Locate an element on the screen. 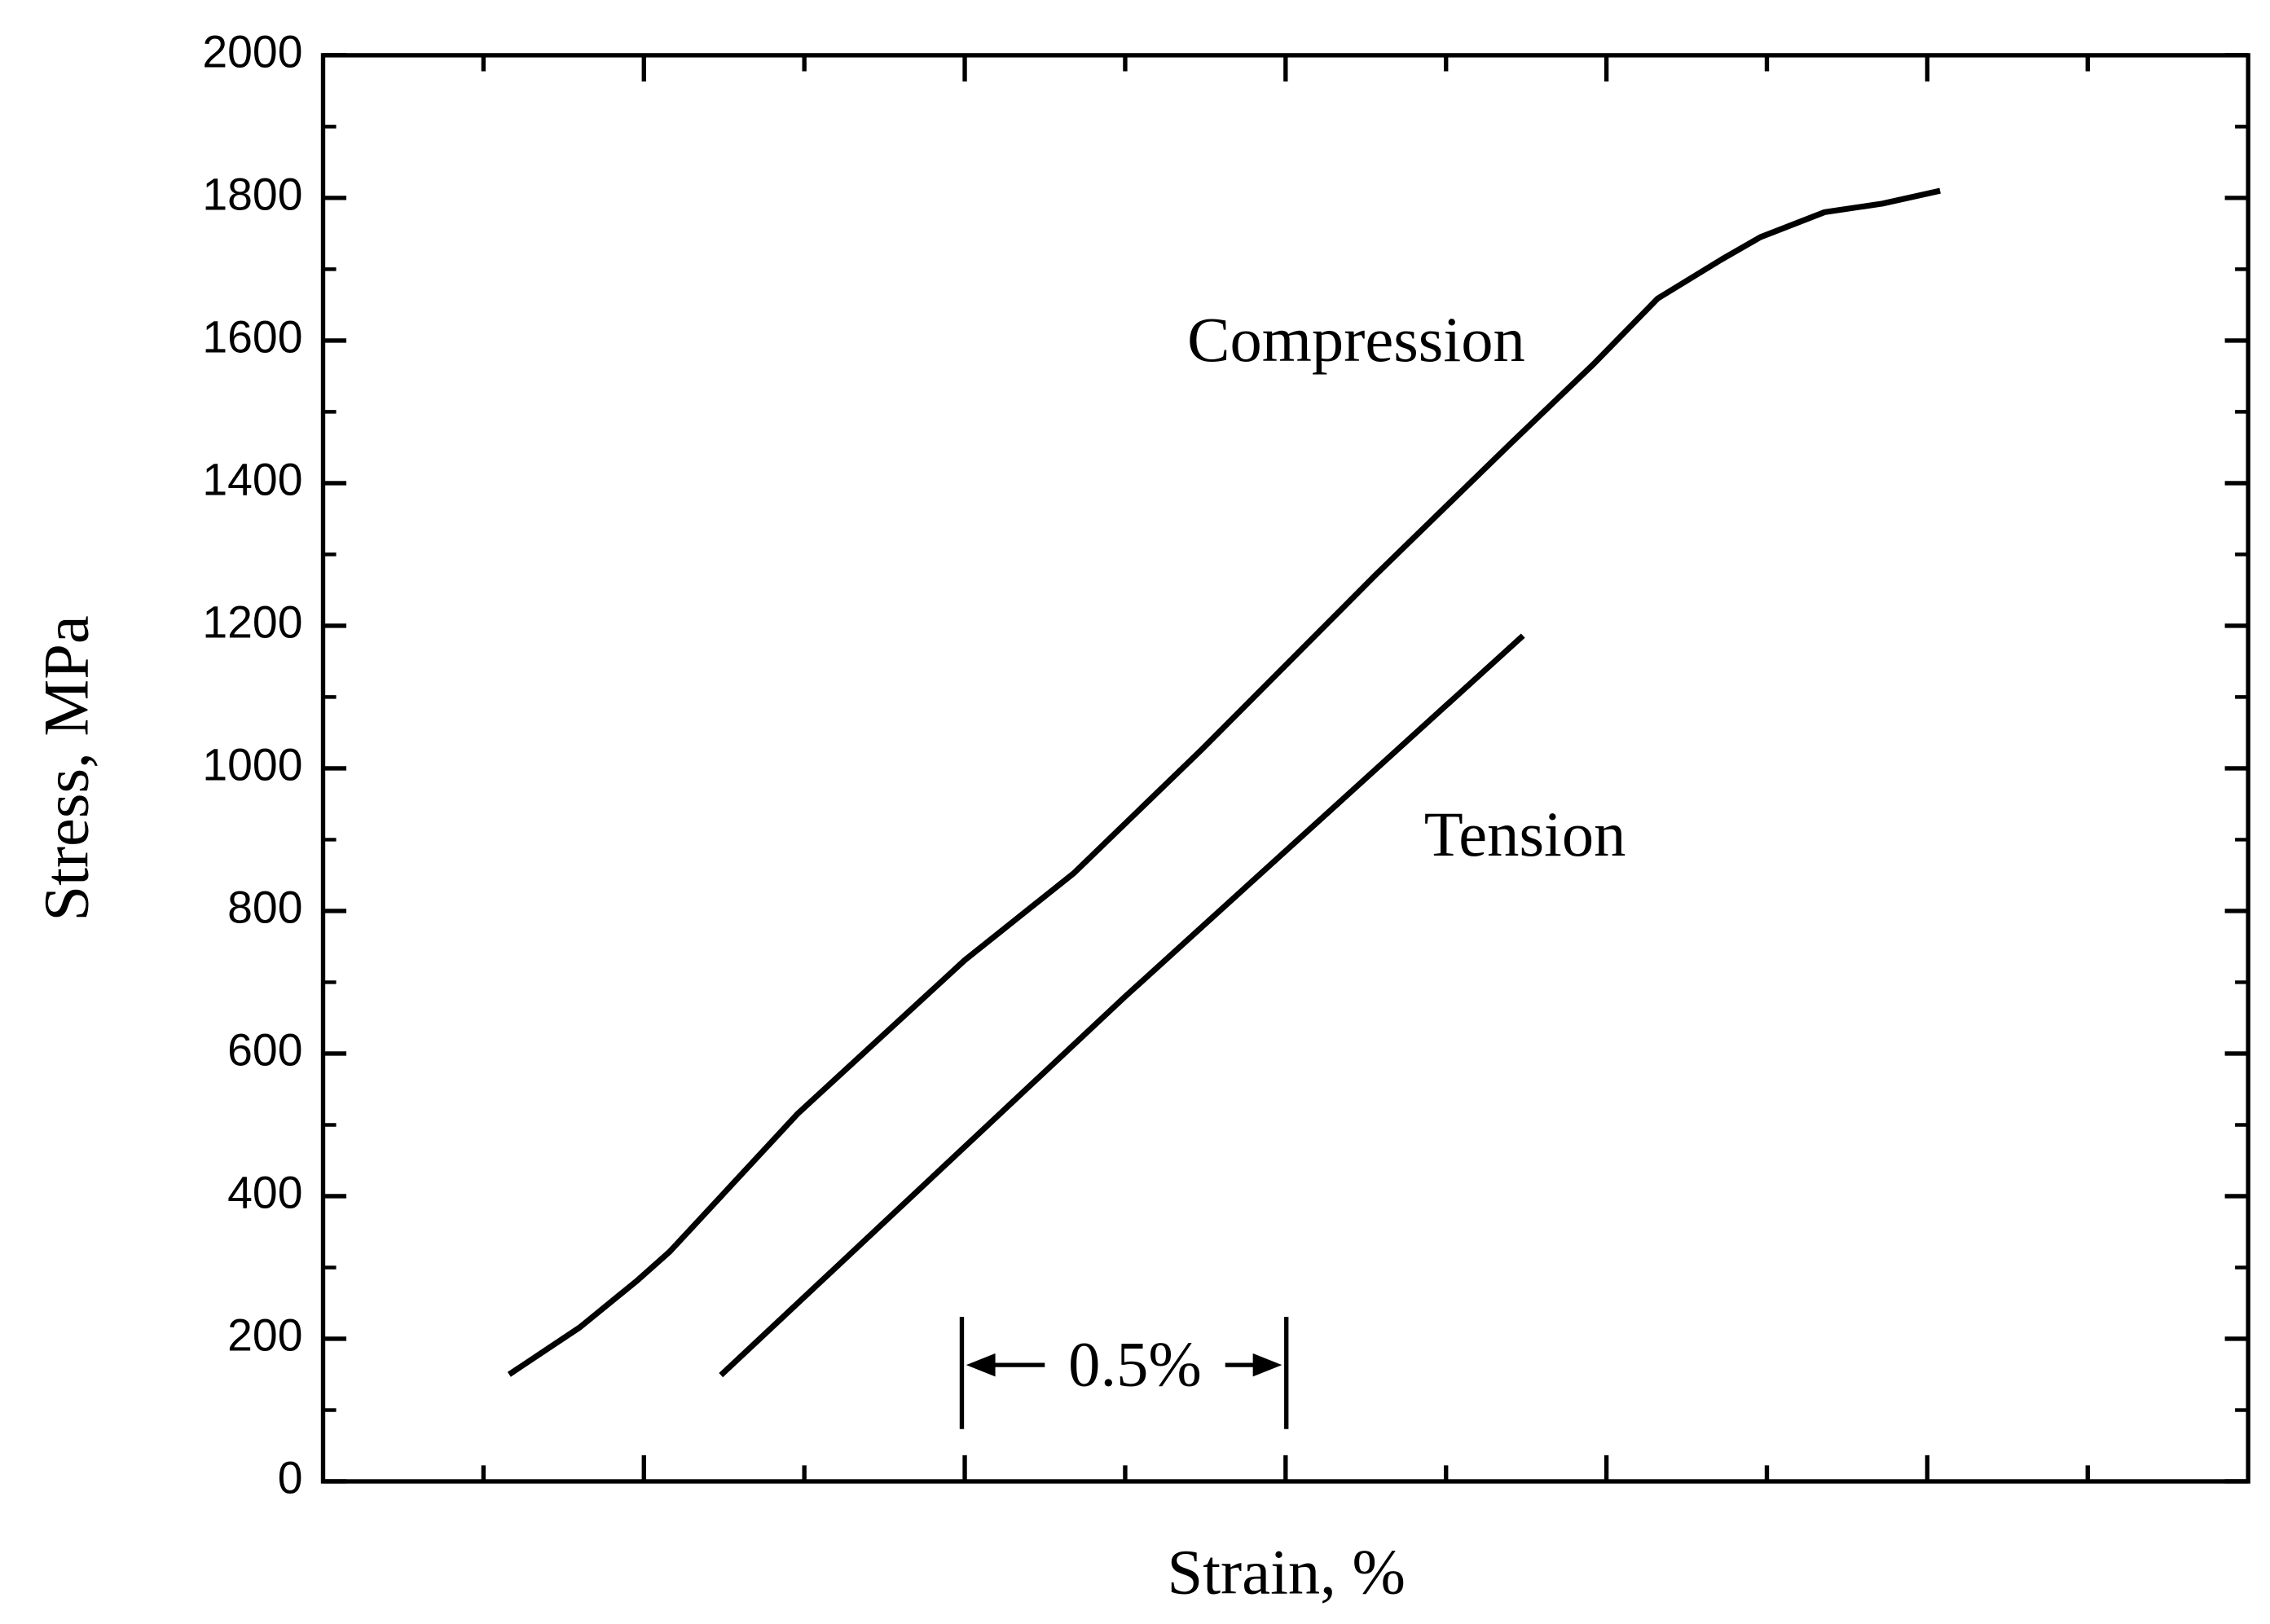  y-tick-label: 1600 is located at coordinates (252, 337).